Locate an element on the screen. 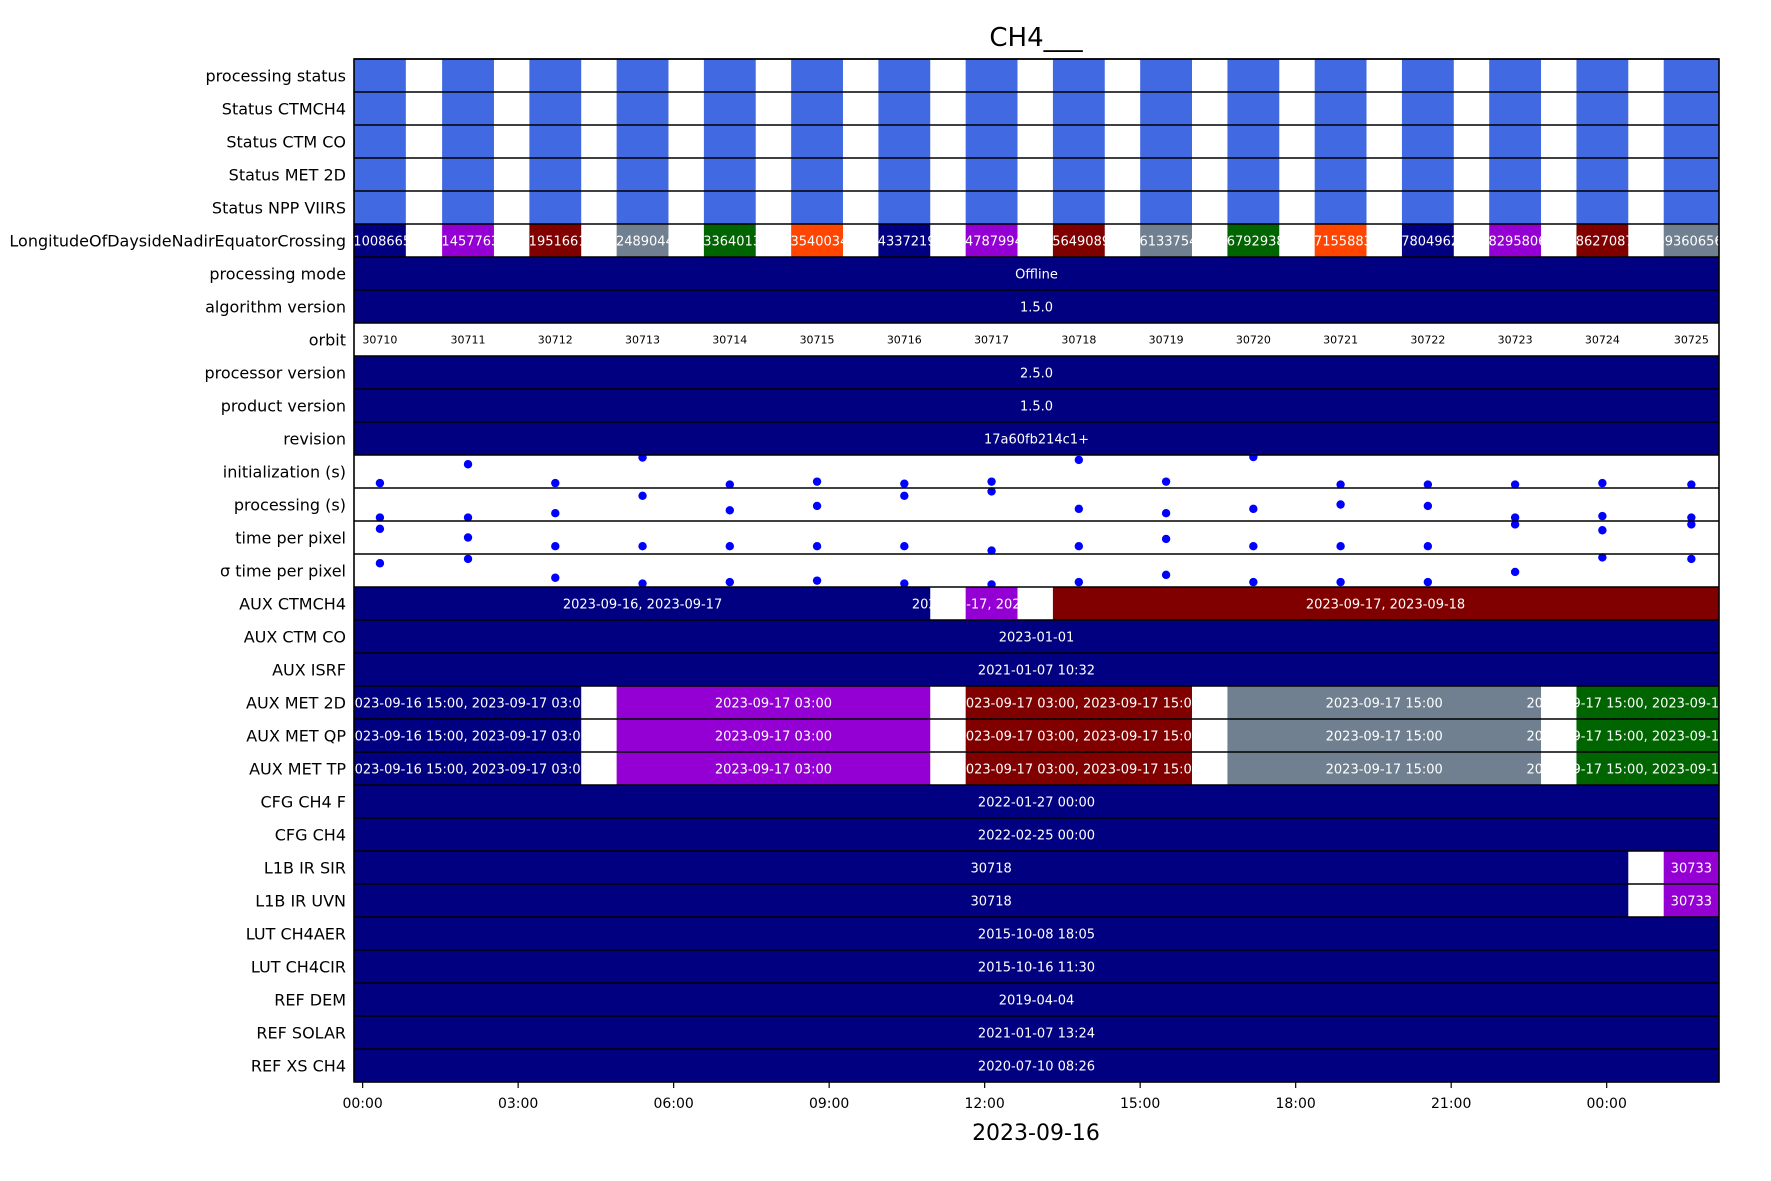  row-label: L1B IR SIR is located at coordinates (305, 868).